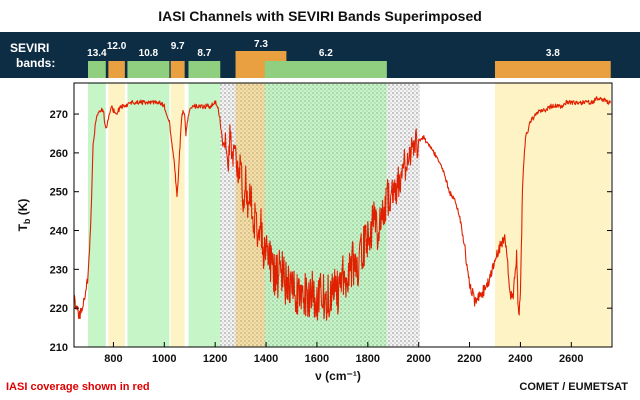 The width and height of the screenshot is (640, 400). Describe the element at coordinates (59, 154) in the screenshot. I see `y-tick-label-260: 260` at that location.